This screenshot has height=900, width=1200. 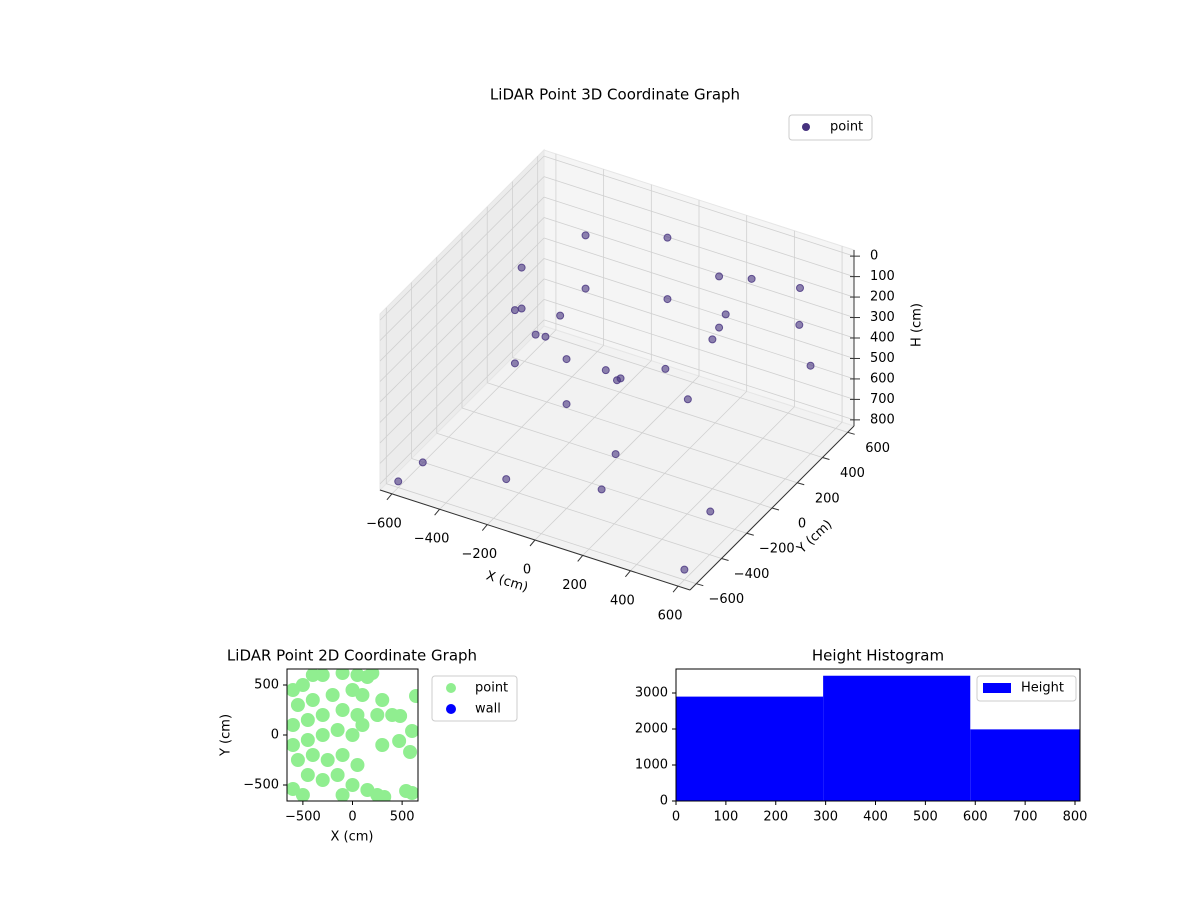 What do you see at coordinates (1025, 765) in the screenshot?
I see `bar` at bounding box center [1025, 765].